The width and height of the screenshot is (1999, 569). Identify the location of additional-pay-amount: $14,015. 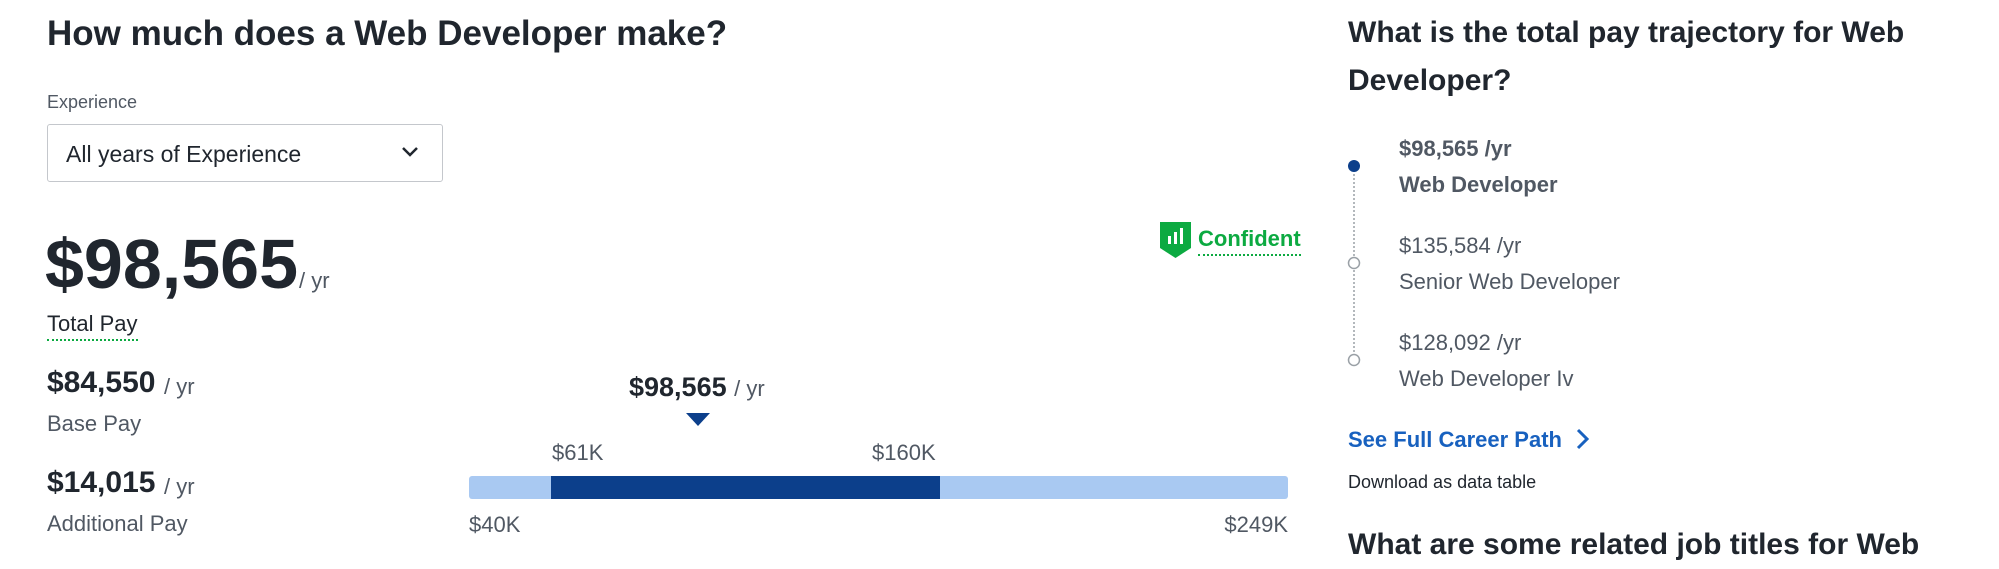
(101, 482).